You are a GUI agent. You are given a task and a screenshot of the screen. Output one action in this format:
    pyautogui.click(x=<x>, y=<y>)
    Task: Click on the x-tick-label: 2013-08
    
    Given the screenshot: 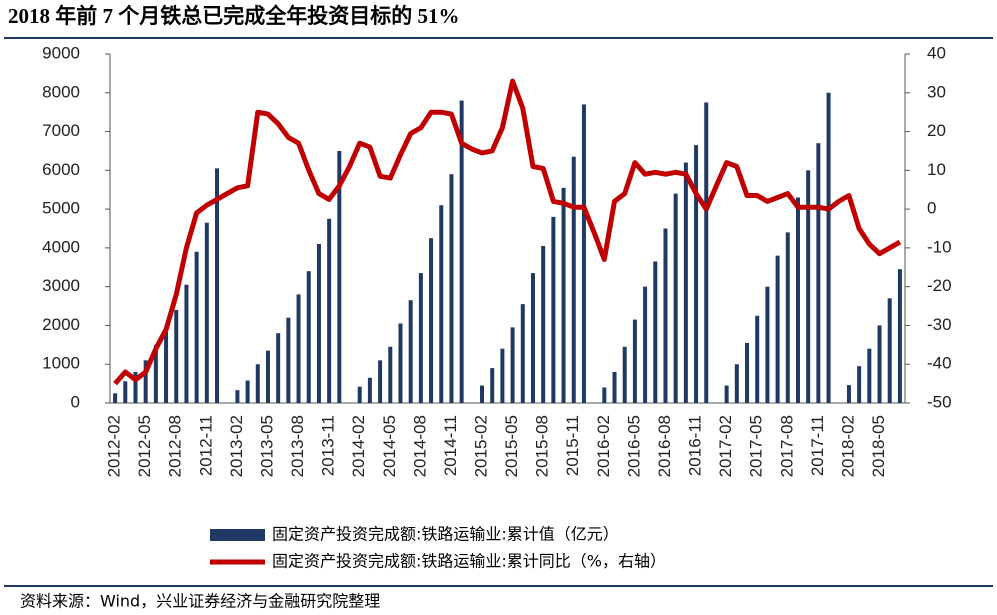 What is the action you would take?
    pyautogui.click(x=297, y=446)
    